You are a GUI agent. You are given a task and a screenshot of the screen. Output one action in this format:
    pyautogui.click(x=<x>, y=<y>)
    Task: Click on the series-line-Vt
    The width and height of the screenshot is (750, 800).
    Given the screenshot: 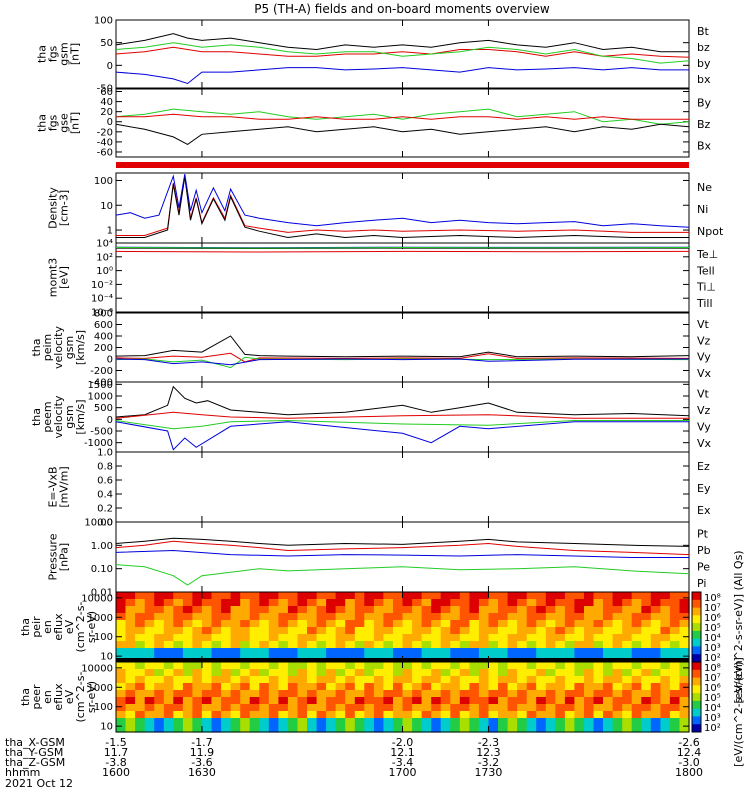 What is the action you would take?
    pyautogui.click(x=402, y=346)
    